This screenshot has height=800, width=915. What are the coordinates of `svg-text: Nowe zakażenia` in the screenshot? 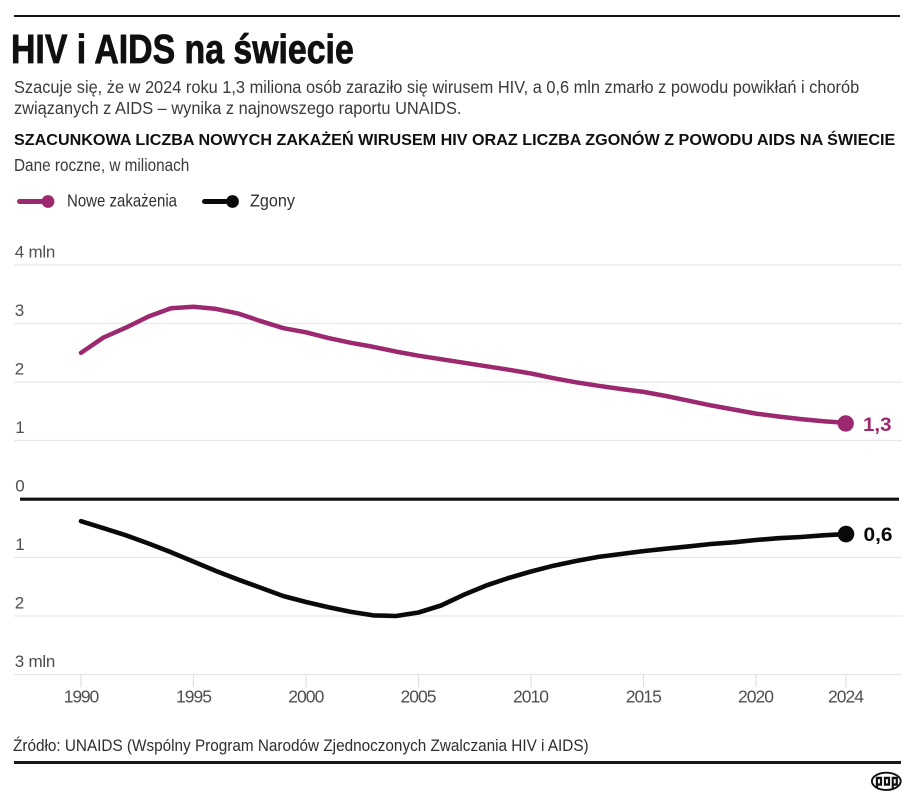 It's located at (122, 200).